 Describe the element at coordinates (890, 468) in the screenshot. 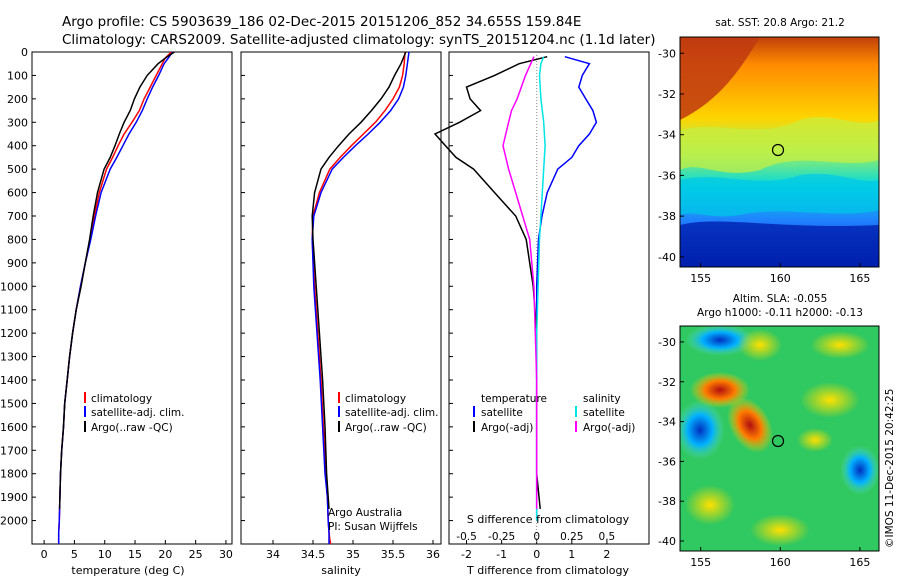

I see `imos-credit: ©IMOS 11-Dec-2015 20:42:25` at that location.